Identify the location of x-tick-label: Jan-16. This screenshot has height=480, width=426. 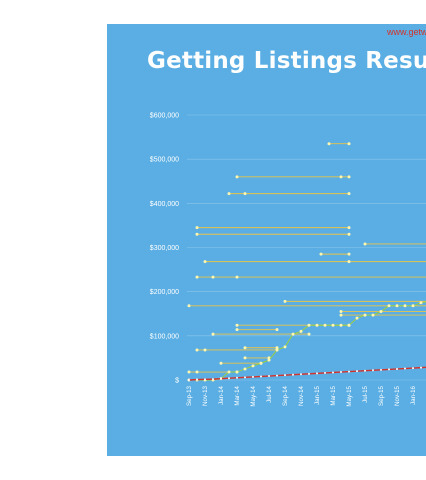
(413, 394).